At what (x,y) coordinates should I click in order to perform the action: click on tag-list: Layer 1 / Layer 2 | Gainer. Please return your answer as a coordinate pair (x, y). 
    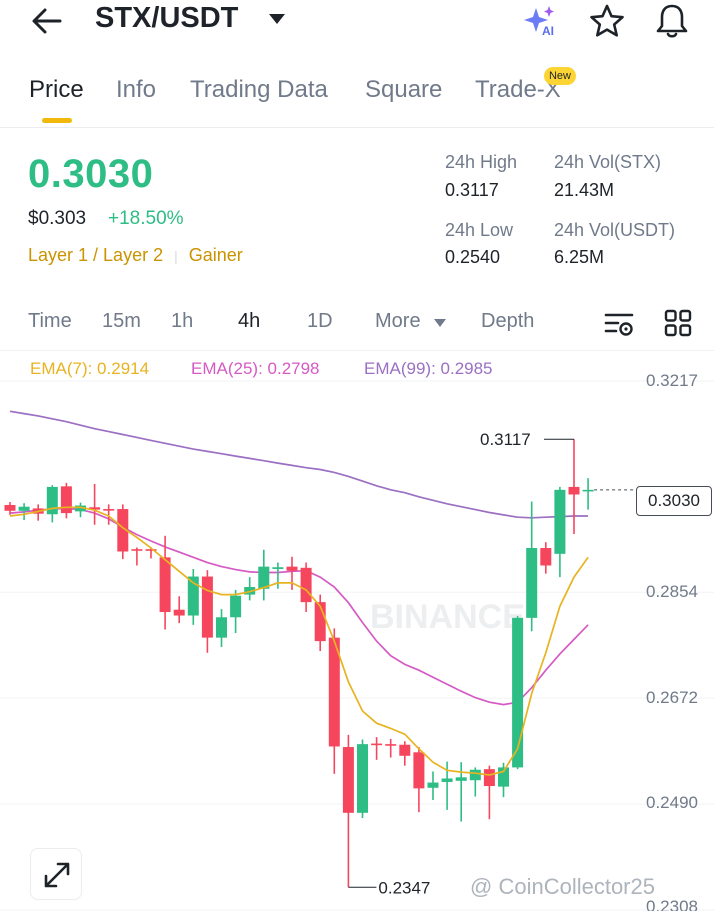
    Looking at the image, I should click on (135, 255).